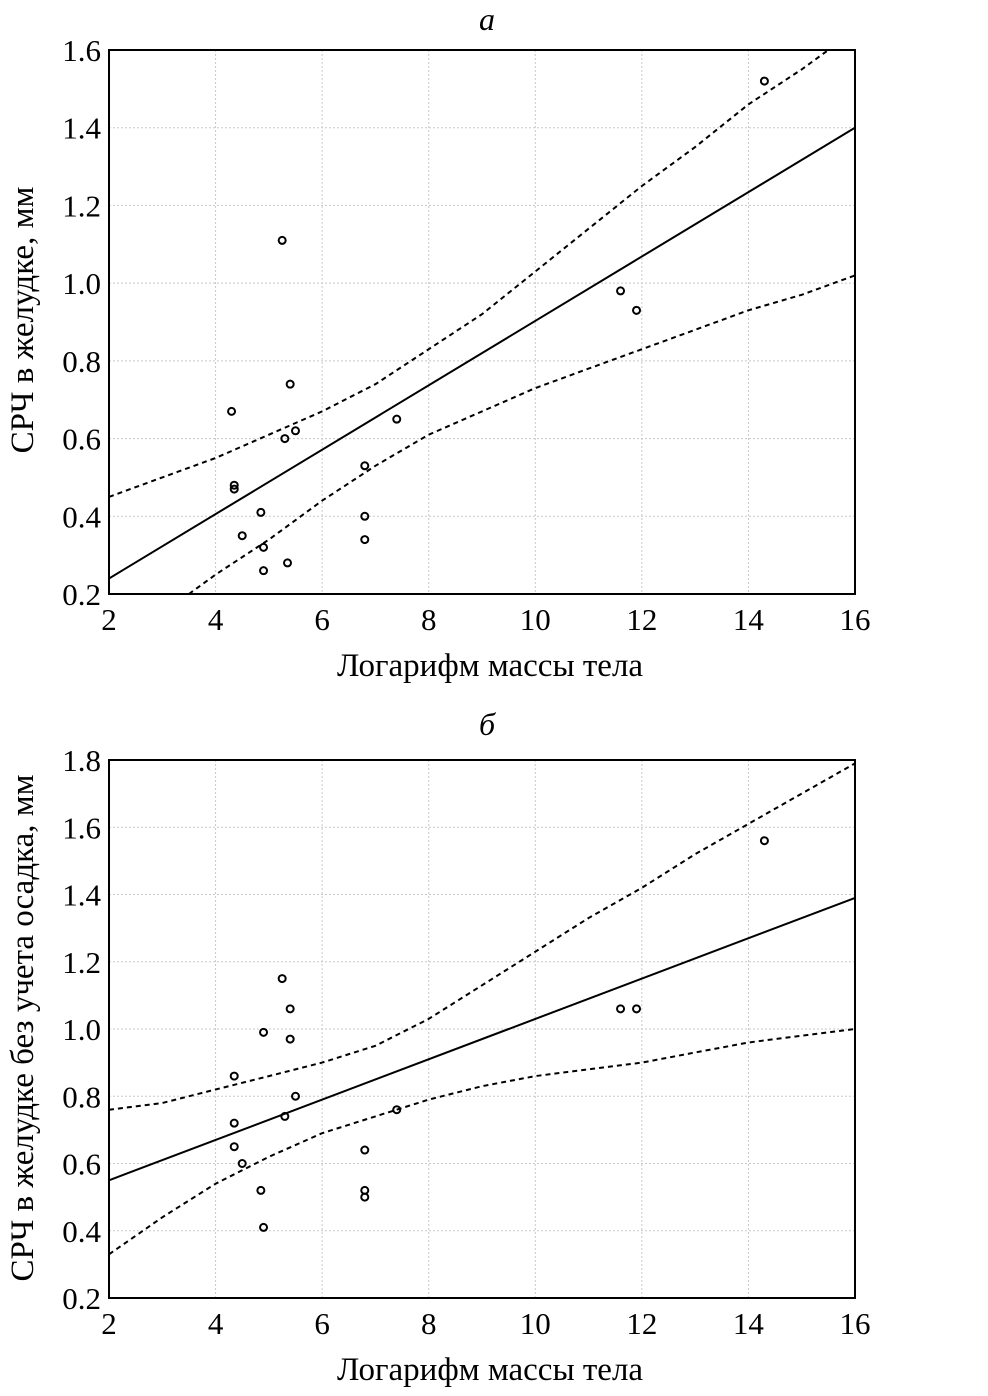 The image size is (988, 1396). What do you see at coordinates (81, 760) in the screenshot?
I see `y-tick-label: 1.8` at bounding box center [81, 760].